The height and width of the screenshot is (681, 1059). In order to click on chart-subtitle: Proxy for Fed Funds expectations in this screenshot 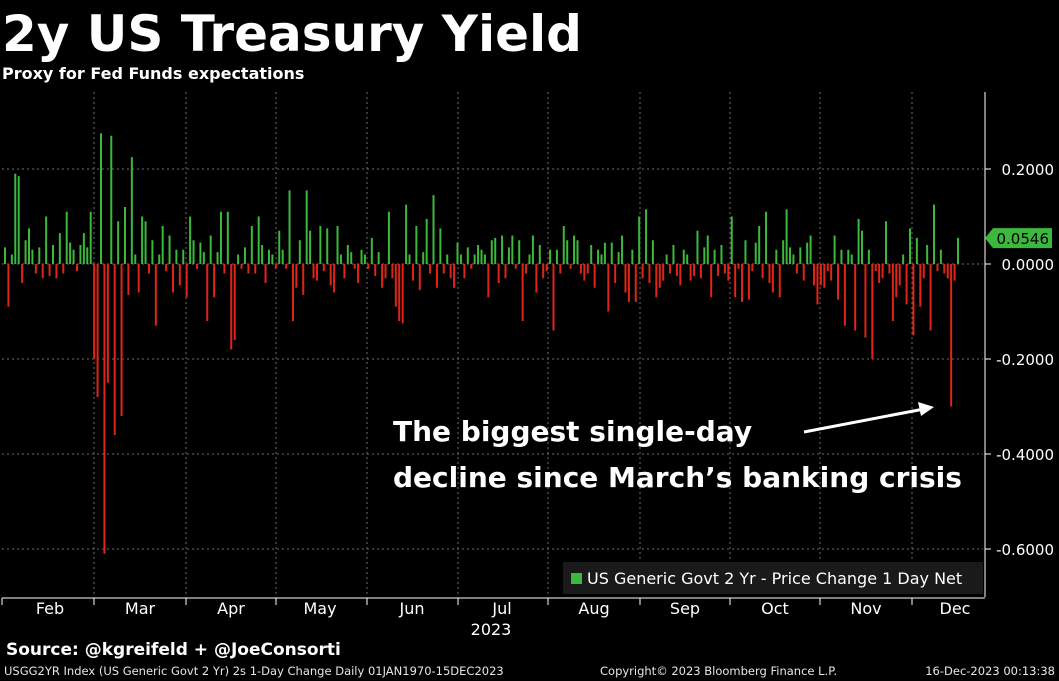, I will do `click(153, 73)`.